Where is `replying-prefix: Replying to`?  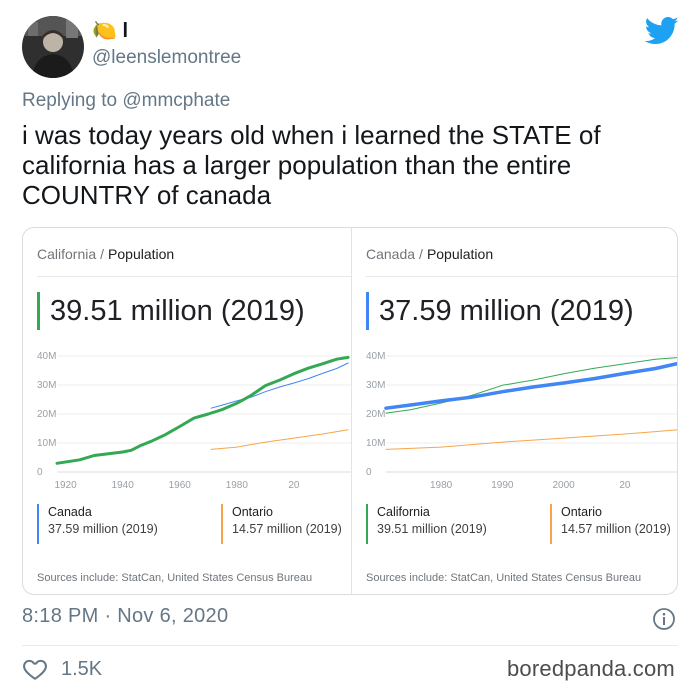
replying-prefix: Replying to is located at coordinates (70, 100).